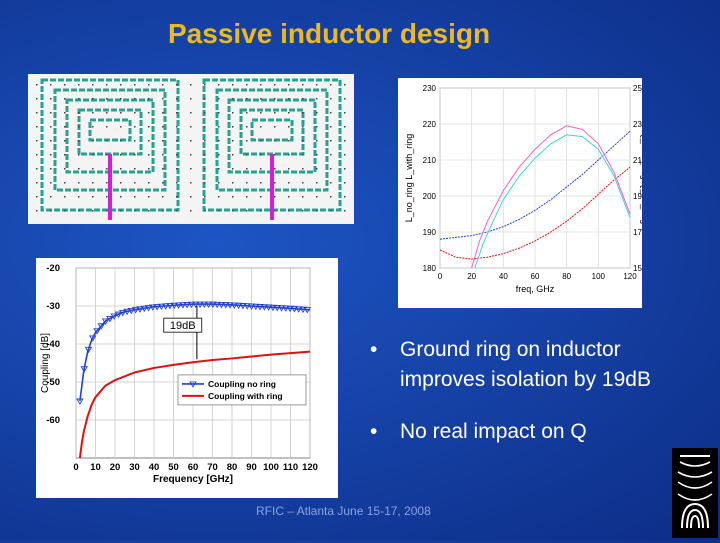 The image size is (720, 543). I want to click on inductor-left-turn, so click(110, 132).